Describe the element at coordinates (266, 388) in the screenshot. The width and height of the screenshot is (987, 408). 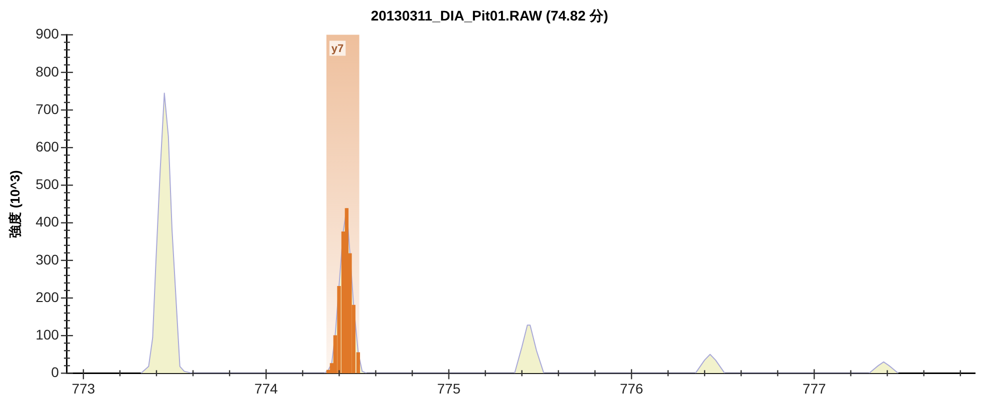
I see `x-tick-label: 774` at that location.